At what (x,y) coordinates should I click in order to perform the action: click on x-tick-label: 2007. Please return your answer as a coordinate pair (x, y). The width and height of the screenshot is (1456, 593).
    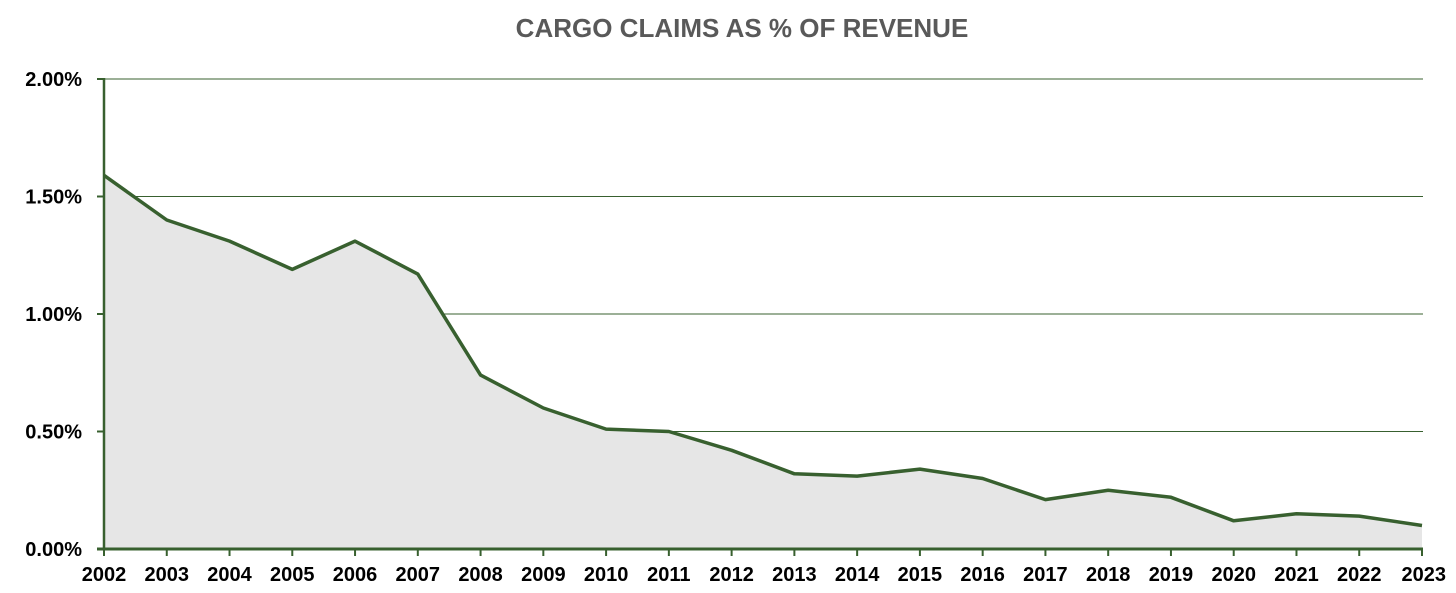
    Looking at the image, I should click on (418, 575).